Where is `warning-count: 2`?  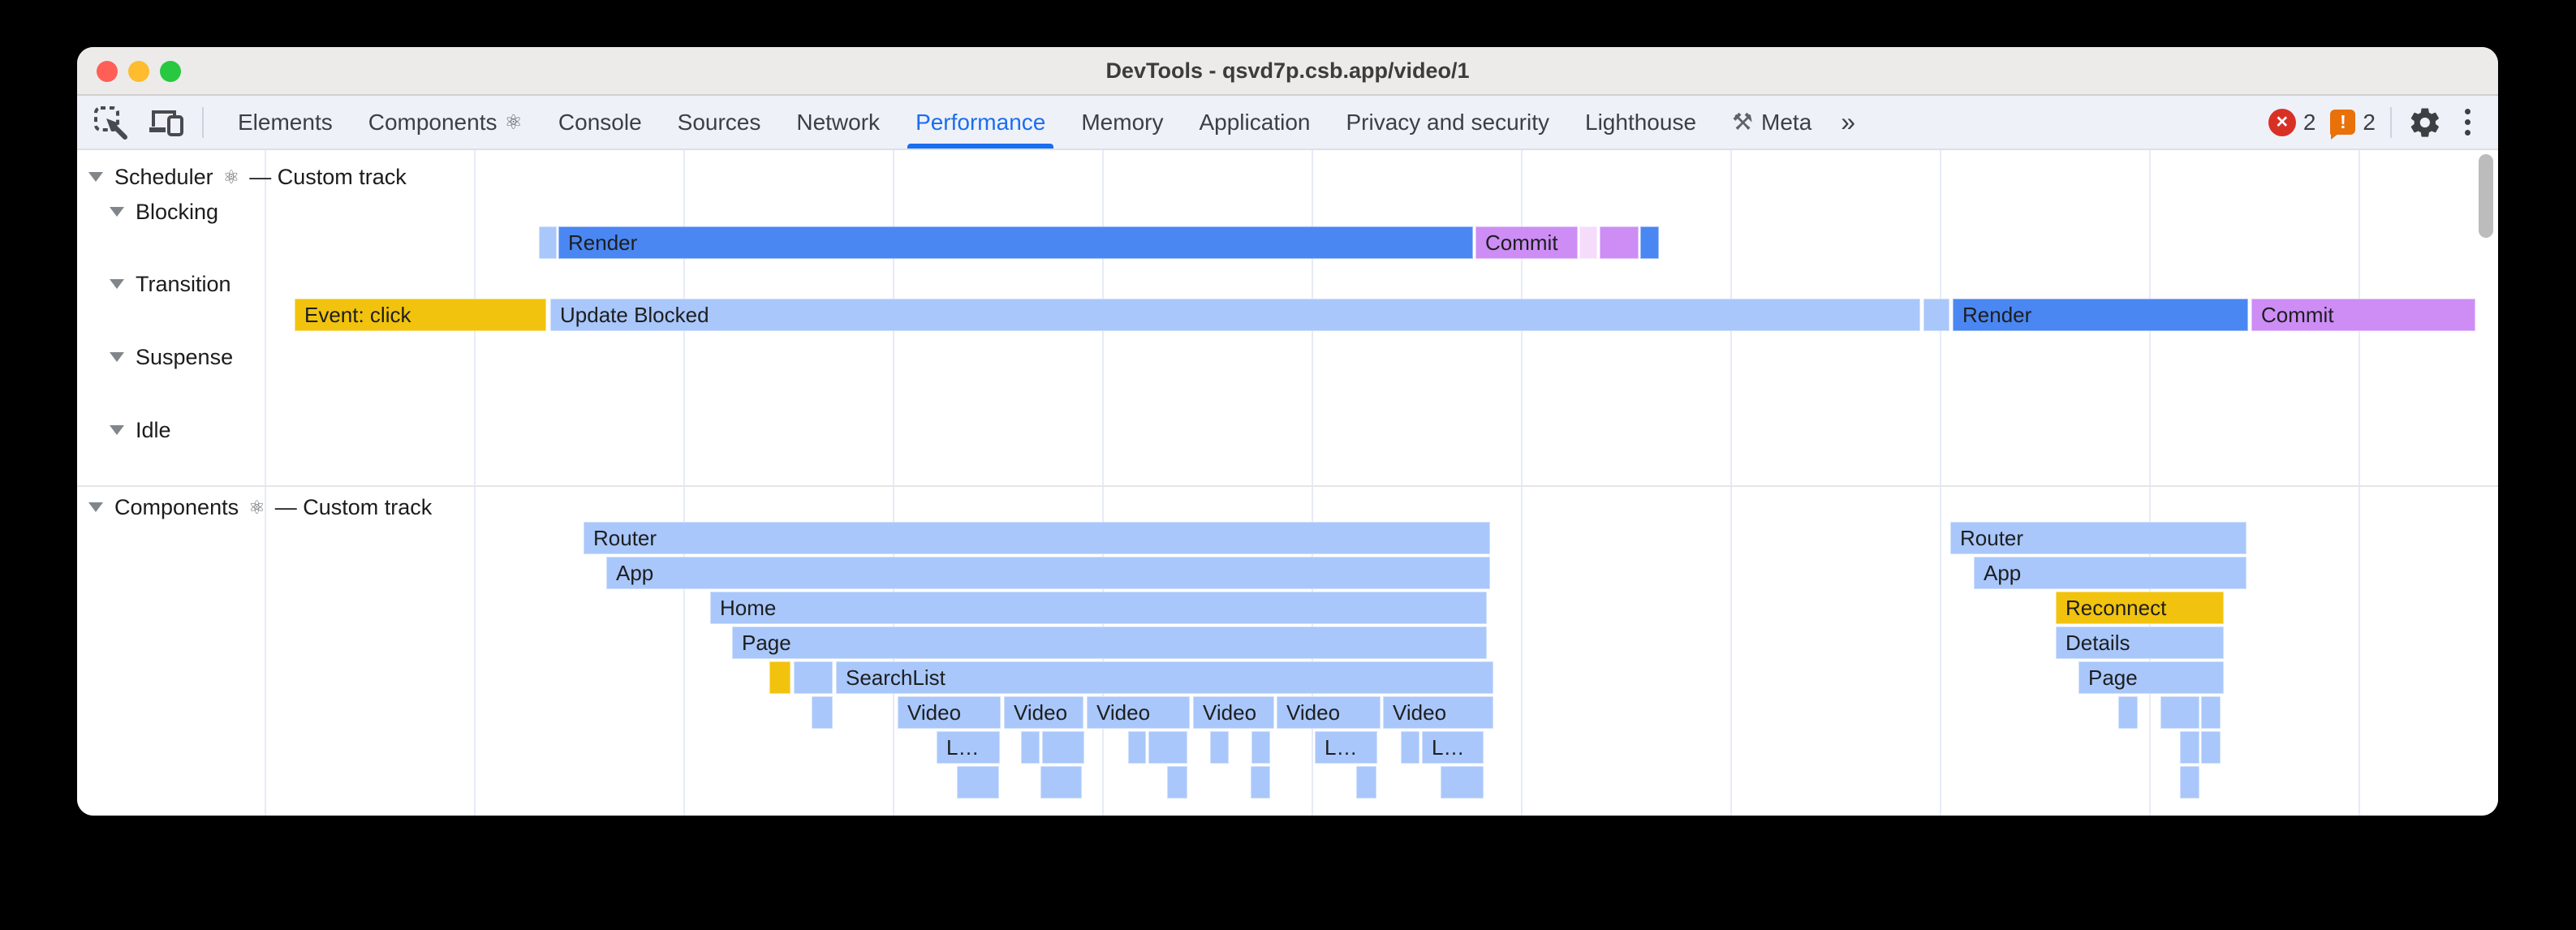
warning-count: 2 is located at coordinates (2369, 122).